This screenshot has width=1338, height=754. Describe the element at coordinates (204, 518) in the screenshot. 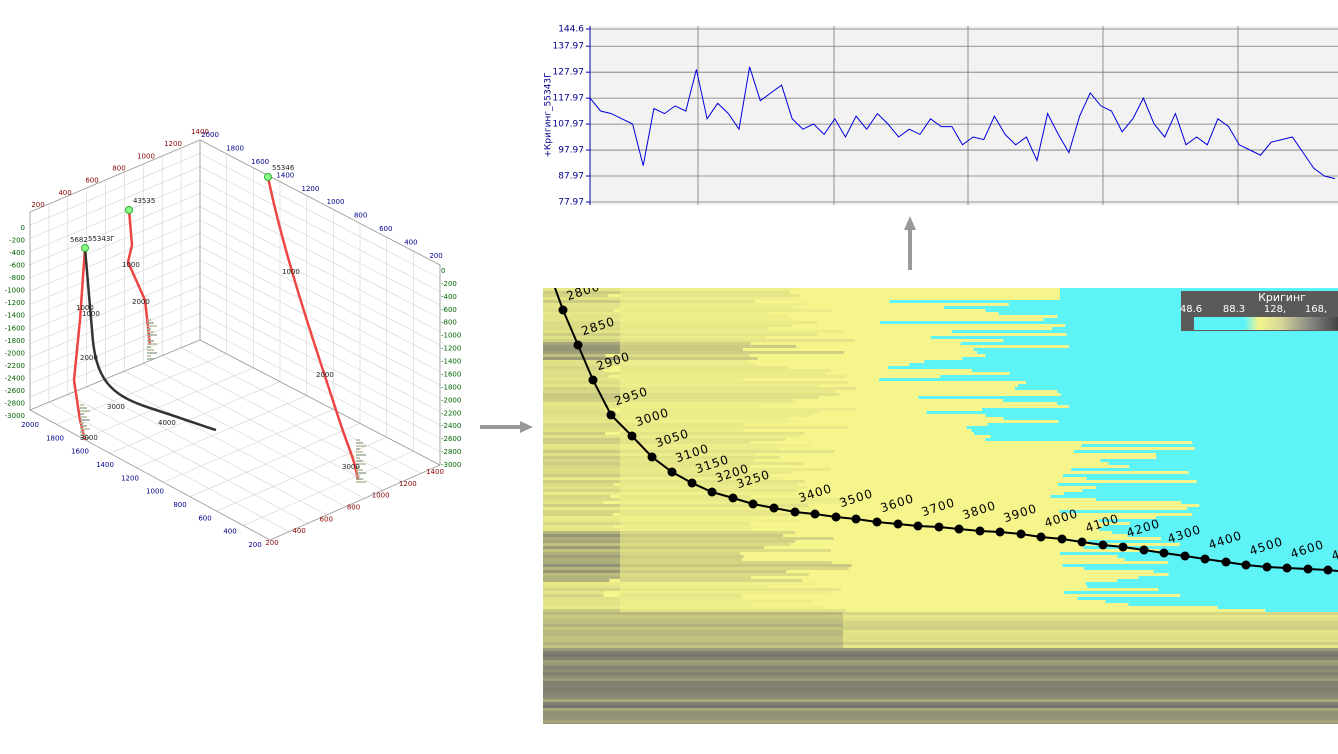

I see `tick-label: 600` at that location.